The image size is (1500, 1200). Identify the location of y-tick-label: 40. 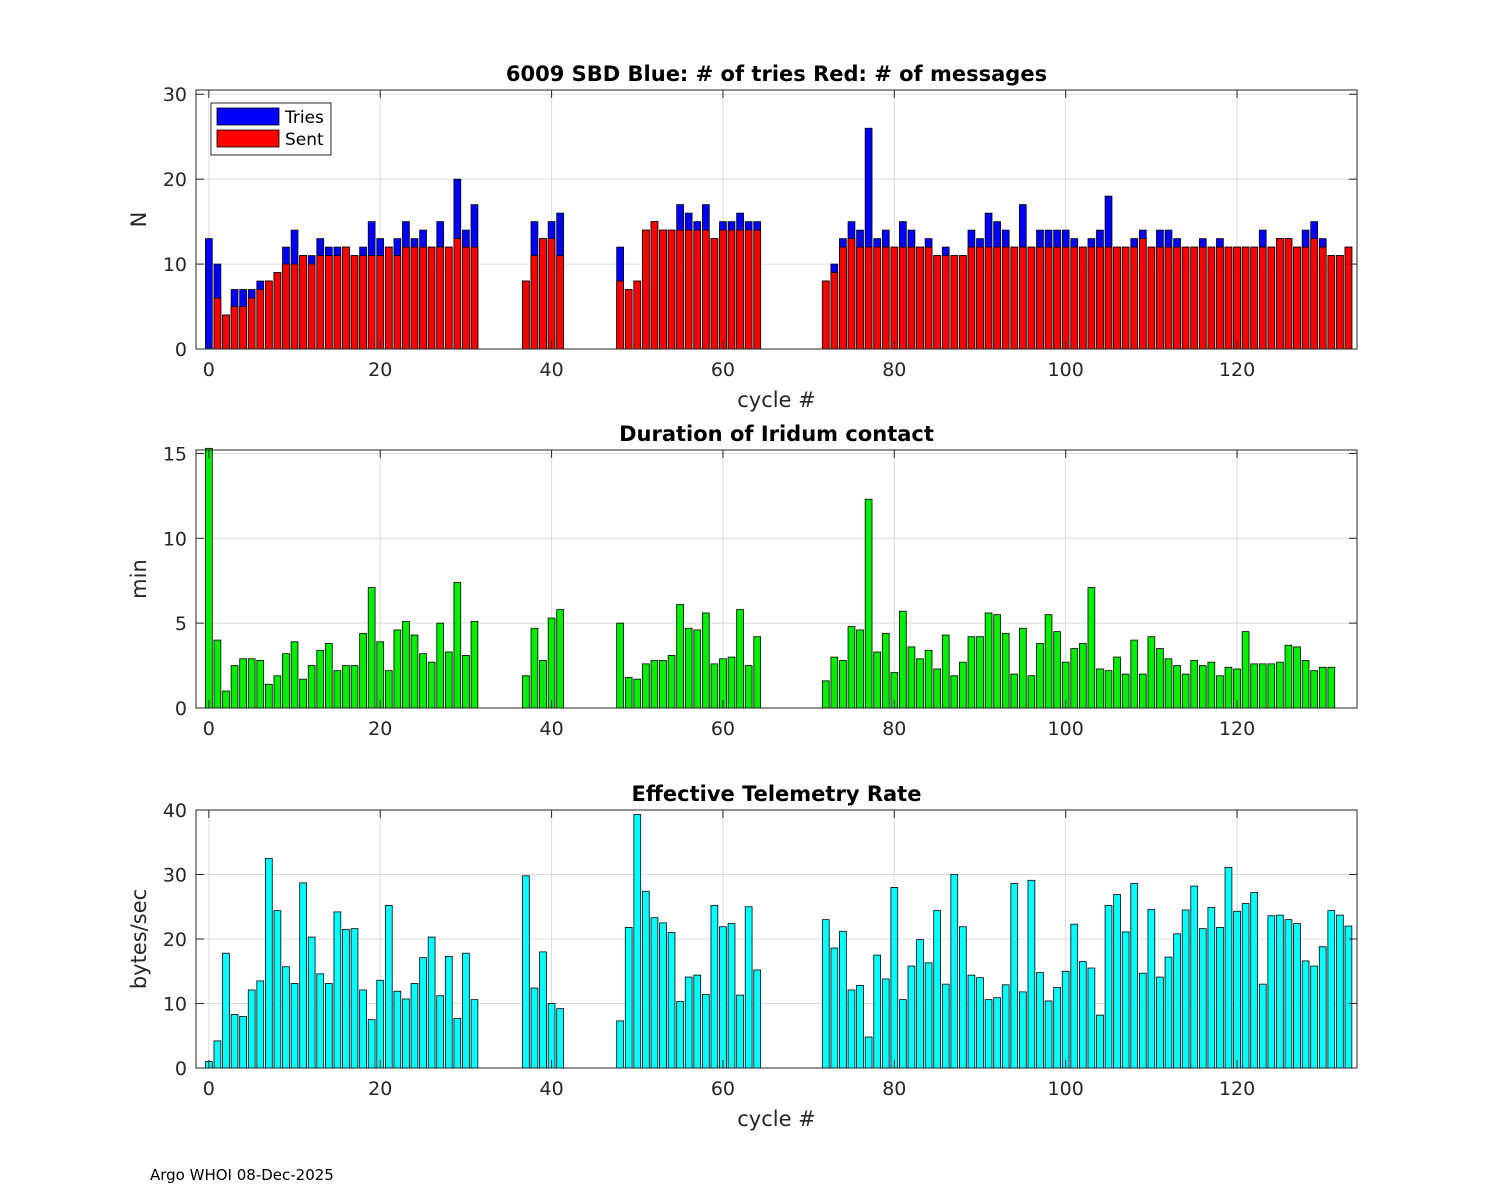
(175, 811).